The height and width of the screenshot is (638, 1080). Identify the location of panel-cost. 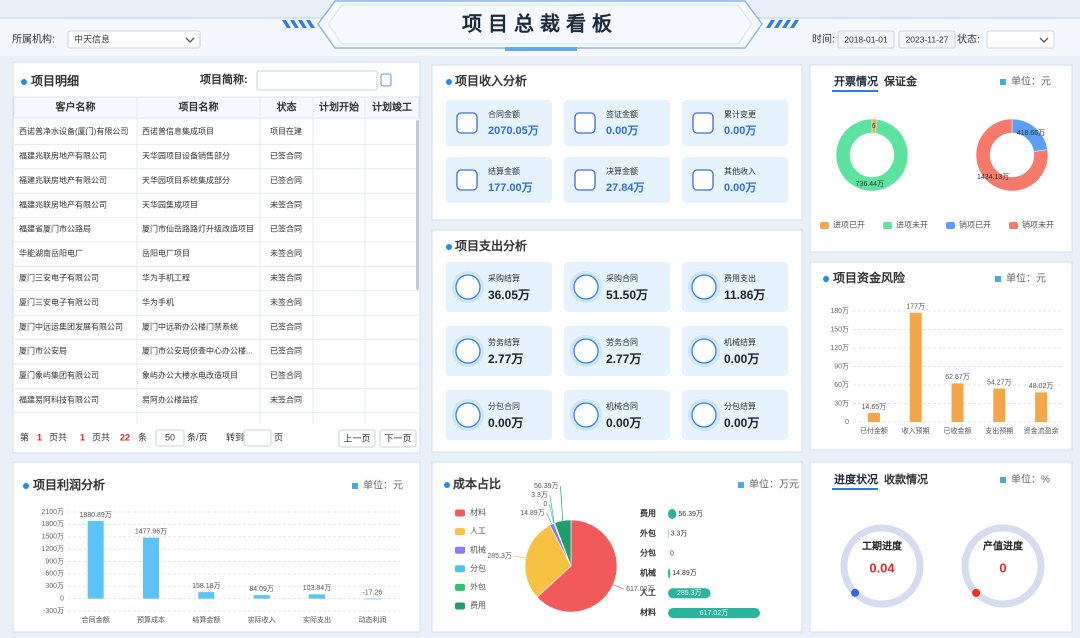
(617, 547).